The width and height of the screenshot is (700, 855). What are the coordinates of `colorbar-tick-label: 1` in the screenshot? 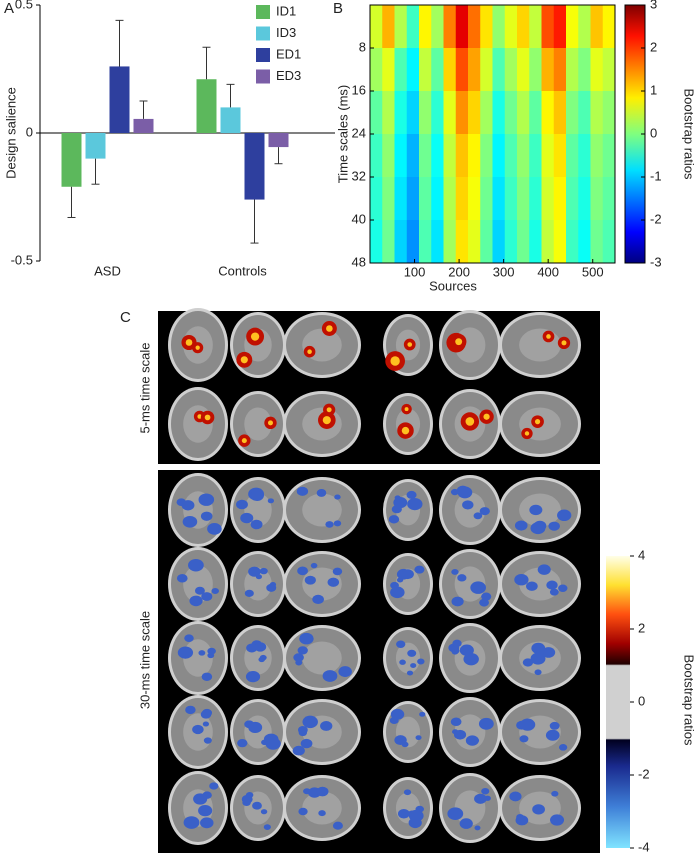 It's located at (653, 89).